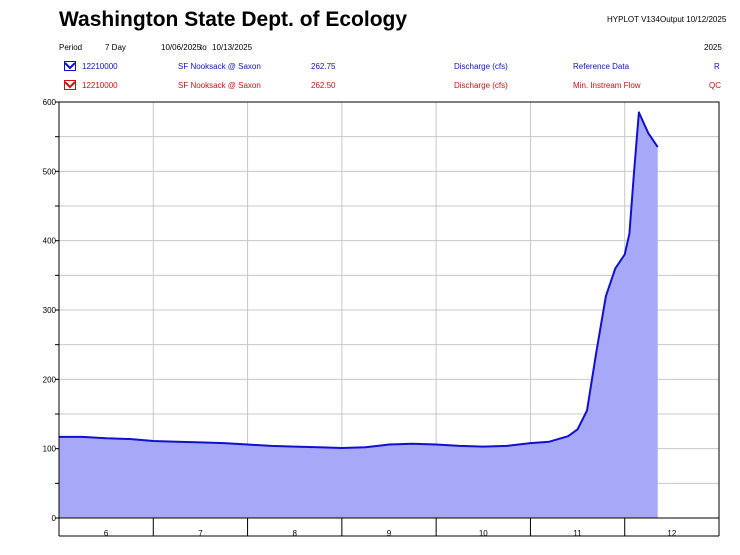 This screenshot has height=555, width=740. Describe the element at coordinates (50, 449) in the screenshot. I see `y-tick-label: 100` at that location.